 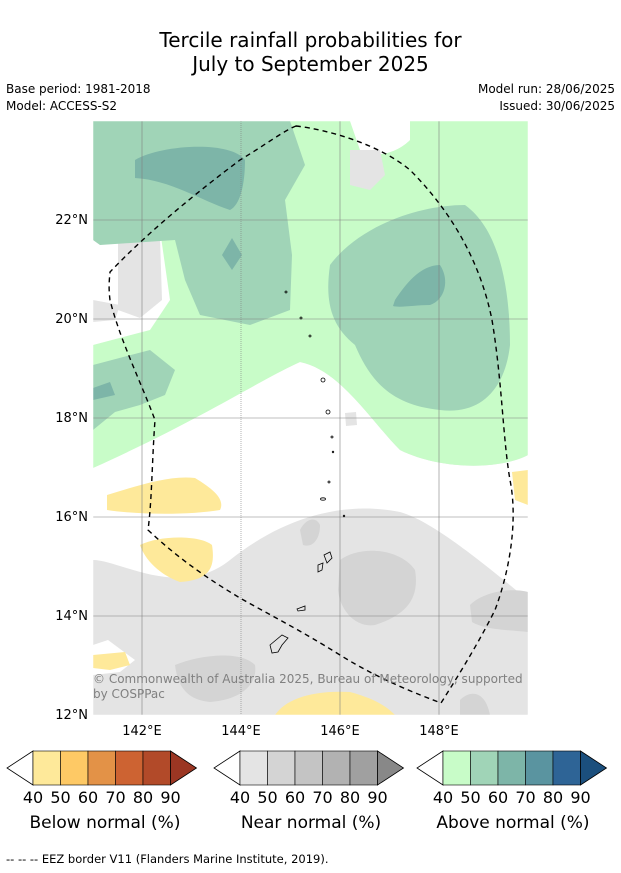 What do you see at coordinates (71, 319) in the screenshot?
I see `lat-tick: 20°N` at bounding box center [71, 319].